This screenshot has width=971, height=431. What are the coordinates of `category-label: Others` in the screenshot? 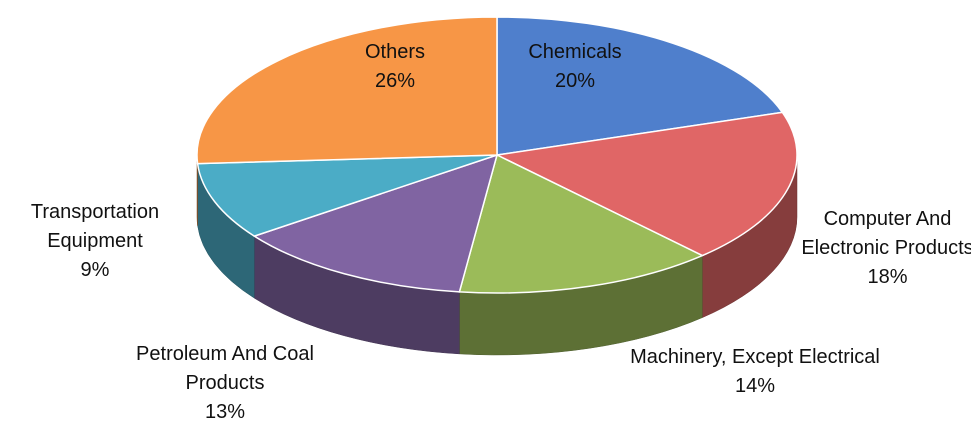 It's located at (395, 52).